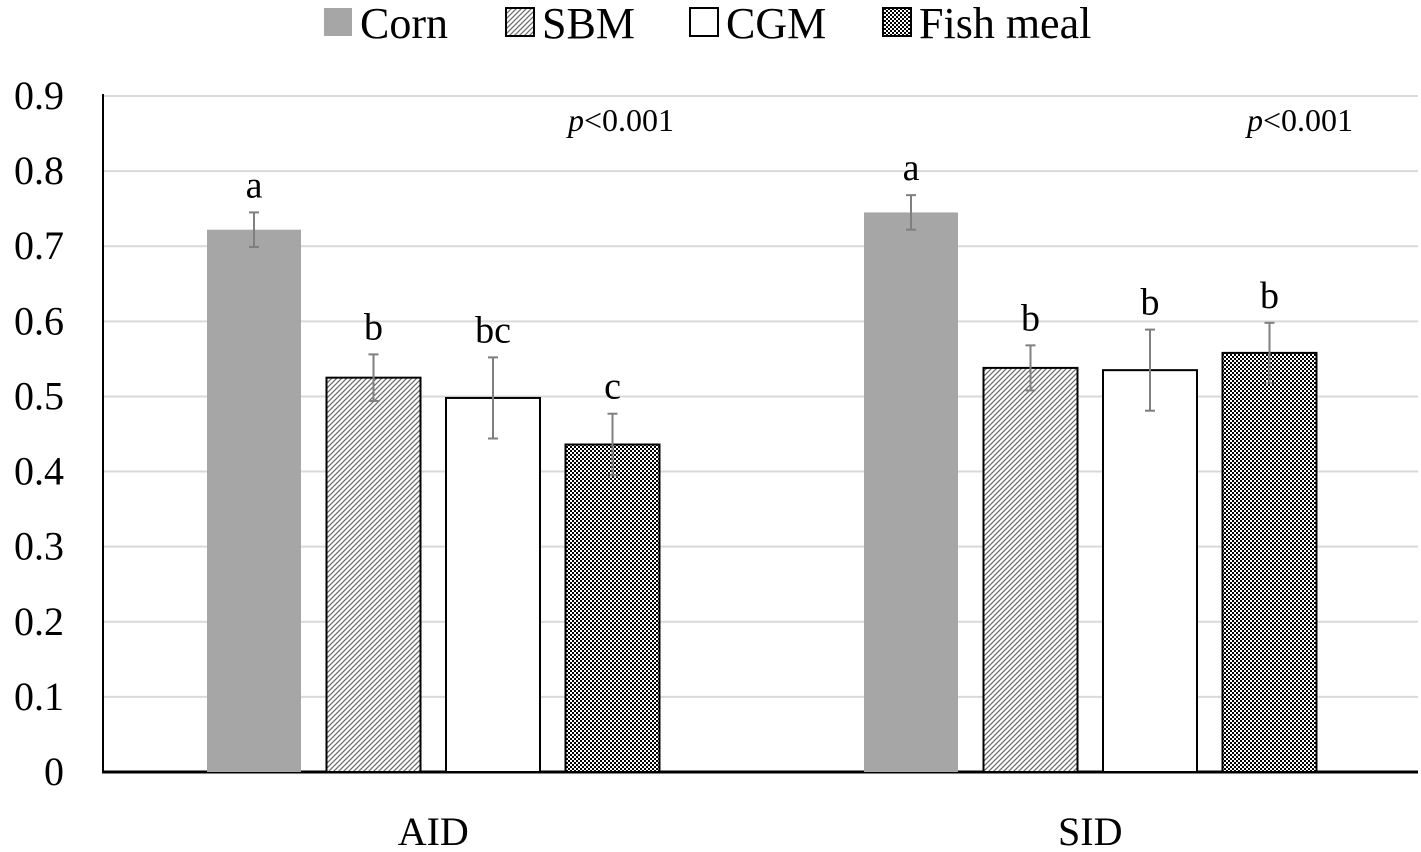 This screenshot has width=1421, height=852. I want to click on bar-cgm-sid, so click(1150, 571).